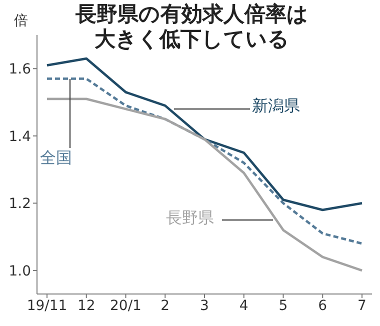 The height and width of the screenshot is (326, 380). Describe the element at coordinates (283, 306) in the screenshot. I see `x-tick-label: 5` at that location.